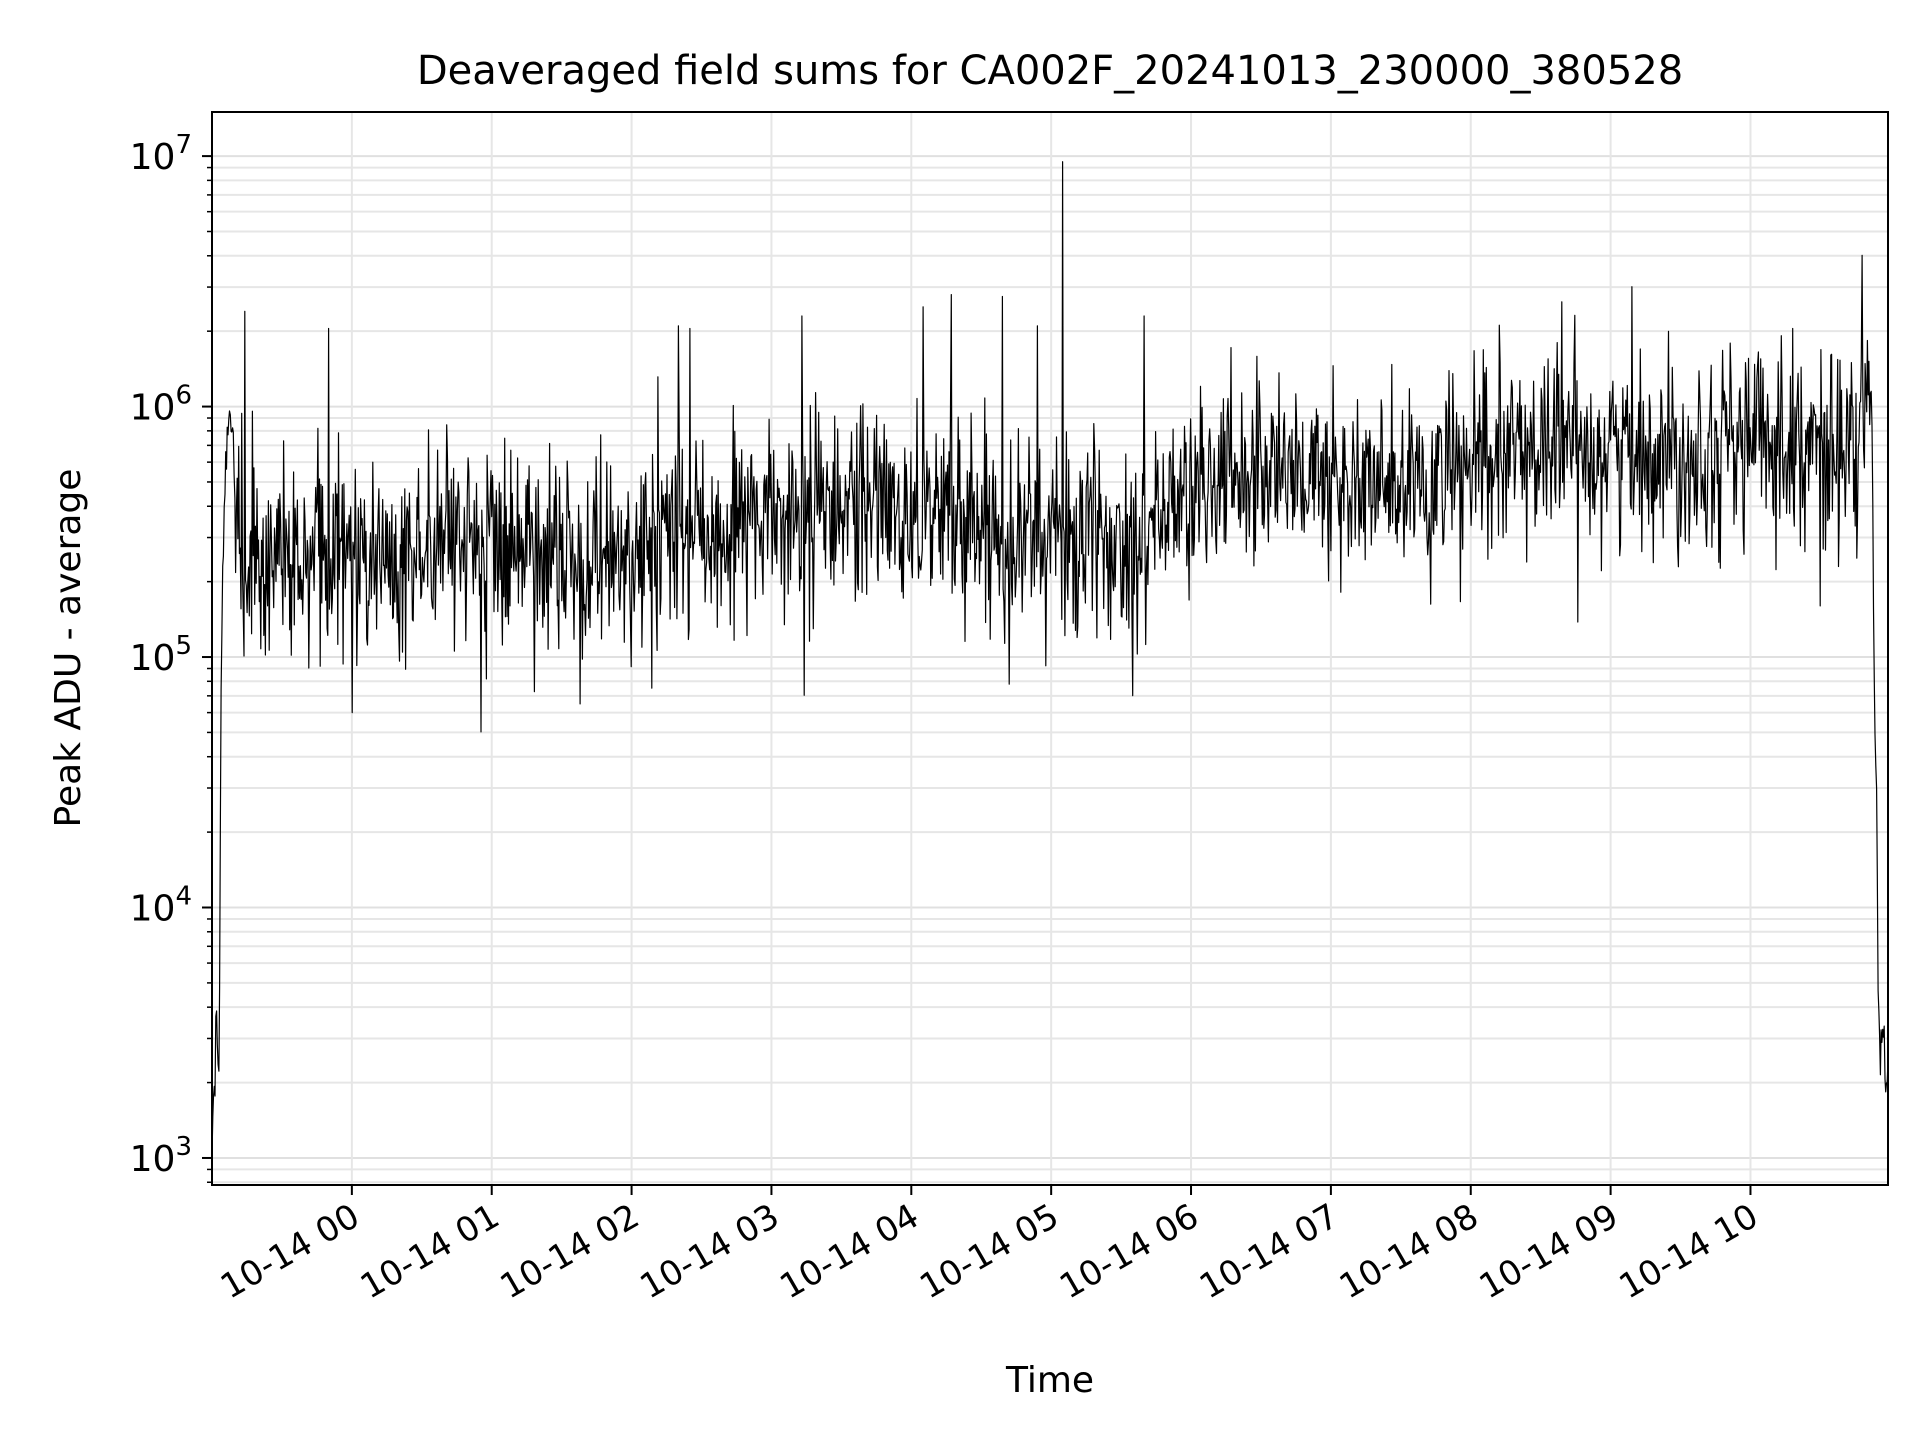 The height and width of the screenshot is (1440, 1920). Describe the element at coordinates (161, 405) in the screenshot. I see `y-tick-label: 10⁶` at that location.